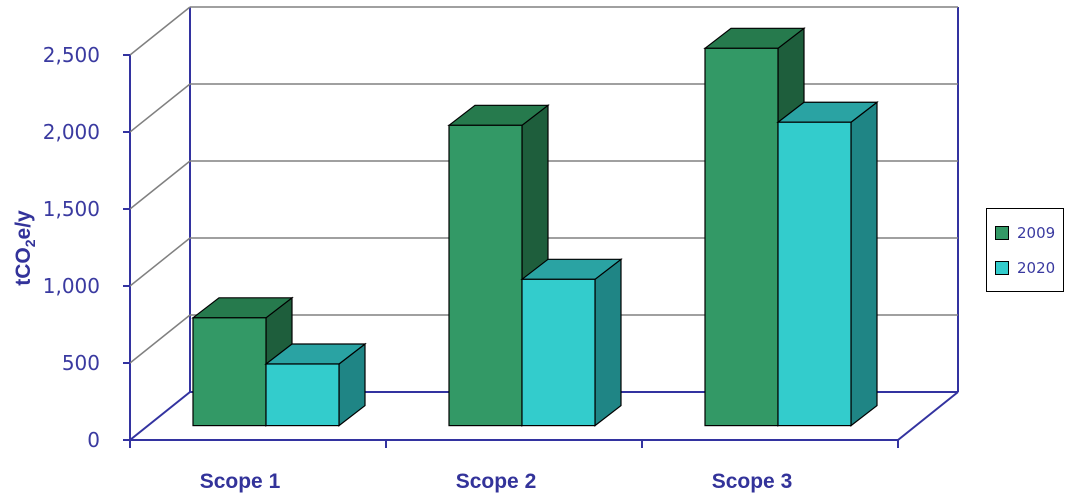  I want to click on bar-scope-2-2020, so click(571, 342).